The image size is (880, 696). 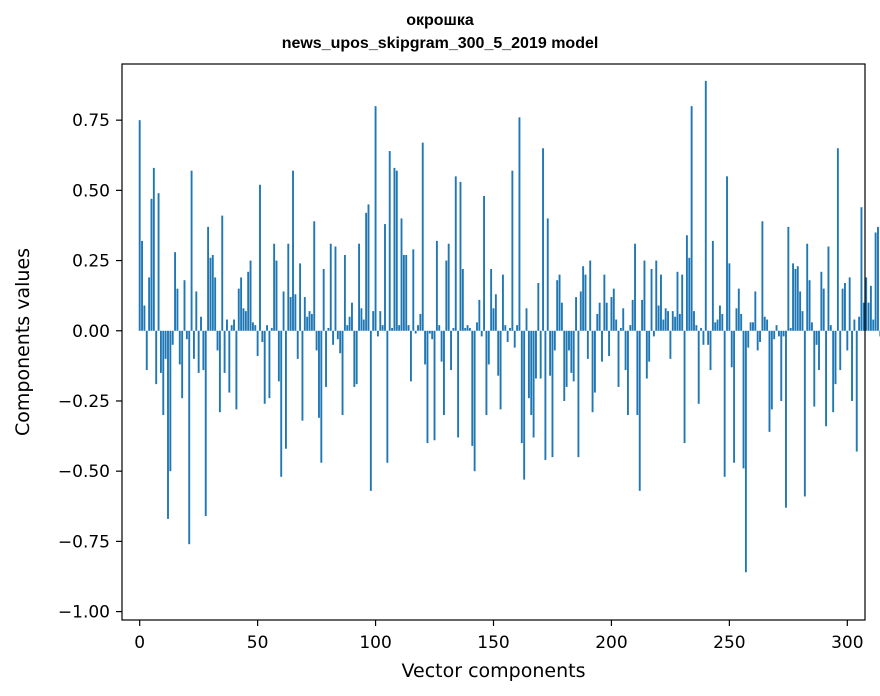 What do you see at coordinates (493, 643) in the screenshot?
I see `x-tick-label: 150` at bounding box center [493, 643].